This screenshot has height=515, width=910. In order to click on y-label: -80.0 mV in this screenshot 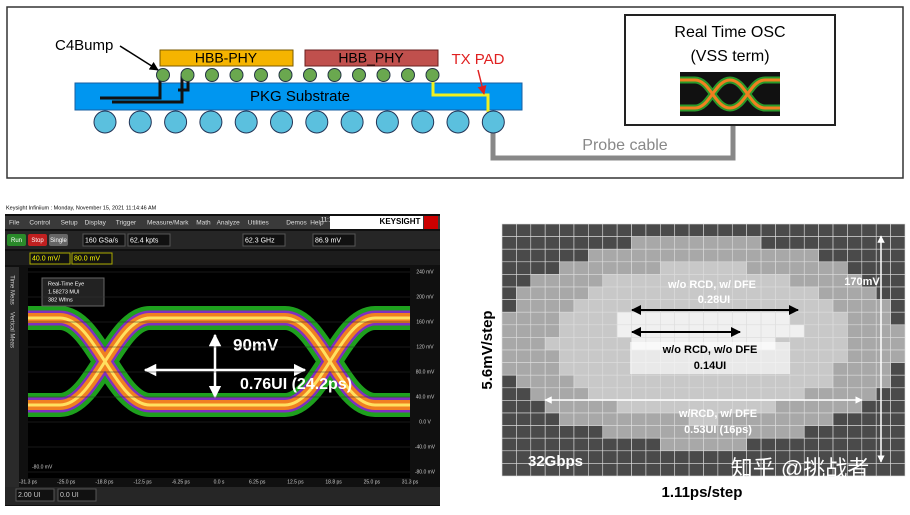, I will do `click(425, 472)`.